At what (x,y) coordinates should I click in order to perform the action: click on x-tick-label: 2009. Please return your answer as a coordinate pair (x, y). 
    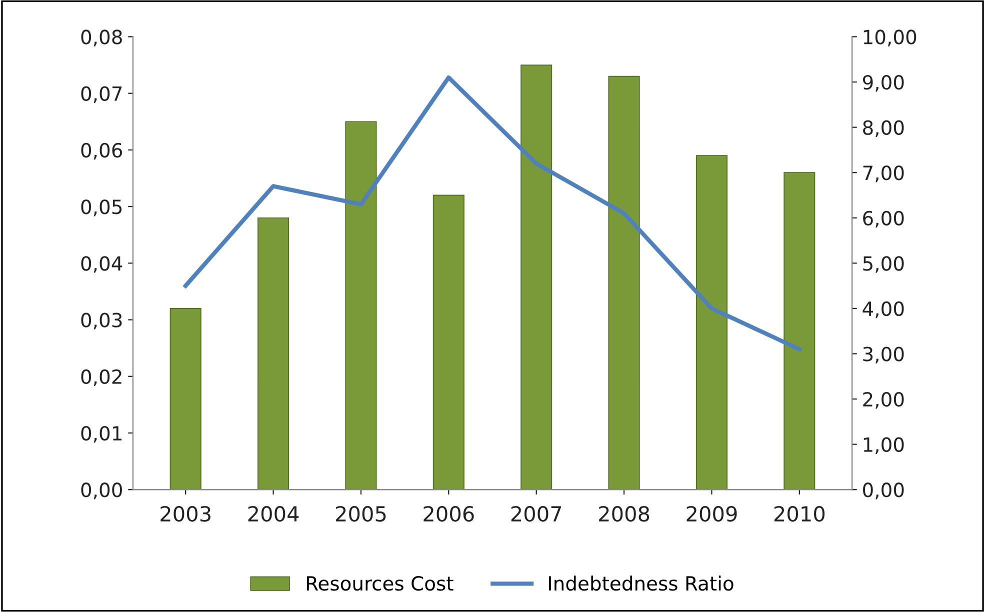
    Looking at the image, I should click on (711, 514).